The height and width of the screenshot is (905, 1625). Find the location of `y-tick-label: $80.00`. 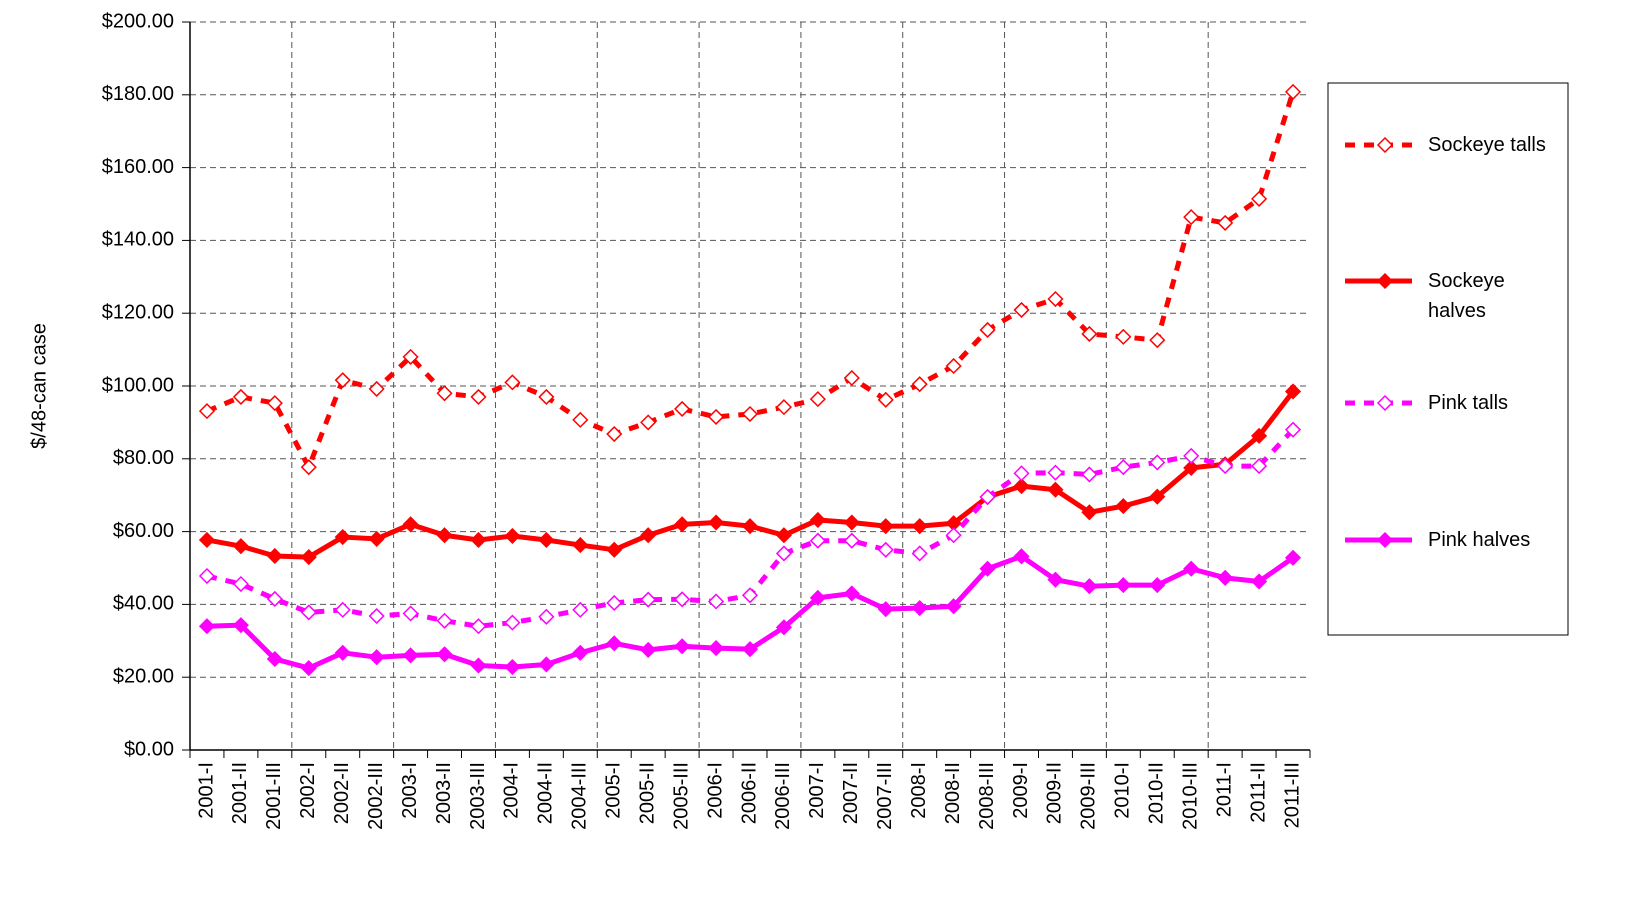

y-tick-label: $80.00 is located at coordinates (143, 458).